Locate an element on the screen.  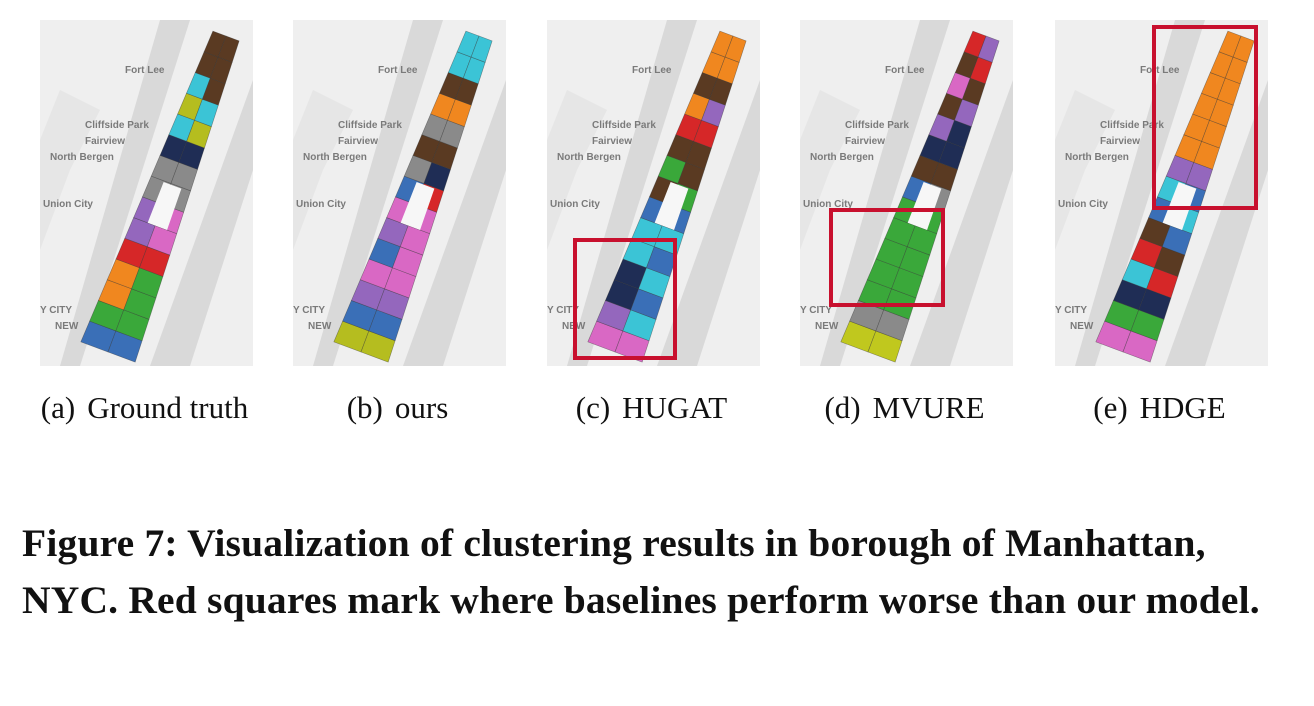
subcaption-label: (b) is located at coordinates (364, 407).